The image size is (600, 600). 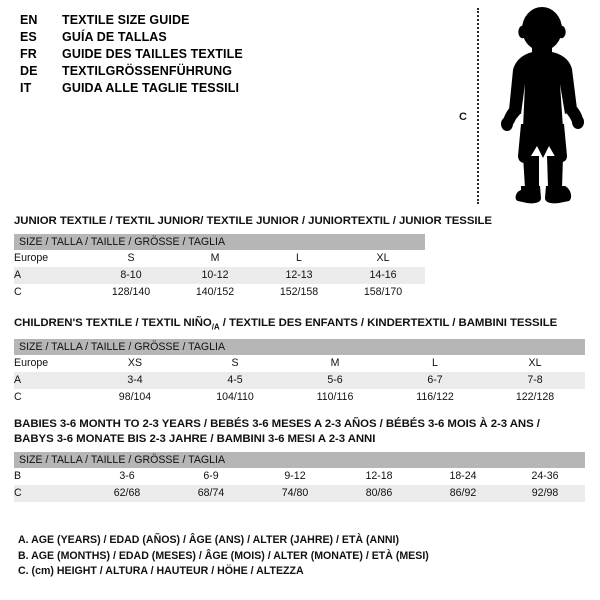 I want to click on table-cell: 3-6, so click(x=127, y=476).